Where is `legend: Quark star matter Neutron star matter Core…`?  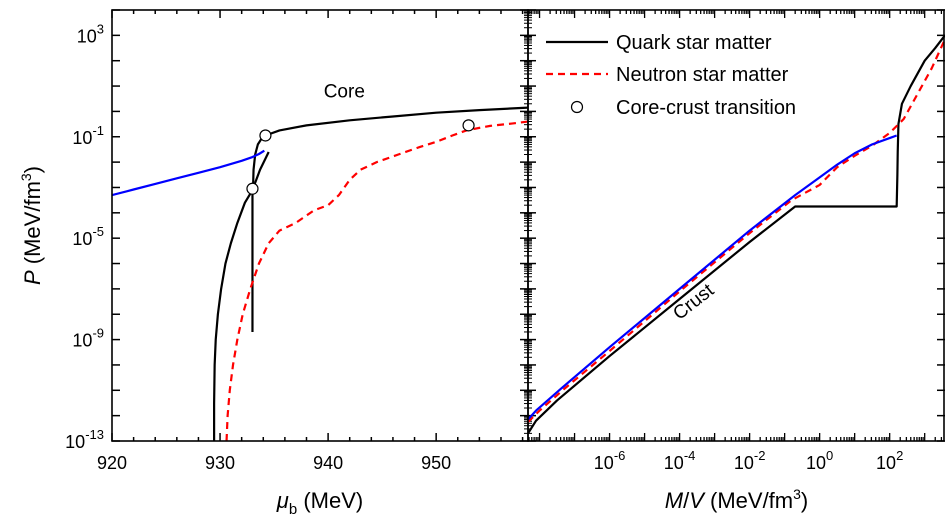
legend: Quark star matter Neutron star matter Core… is located at coordinates (671, 75).